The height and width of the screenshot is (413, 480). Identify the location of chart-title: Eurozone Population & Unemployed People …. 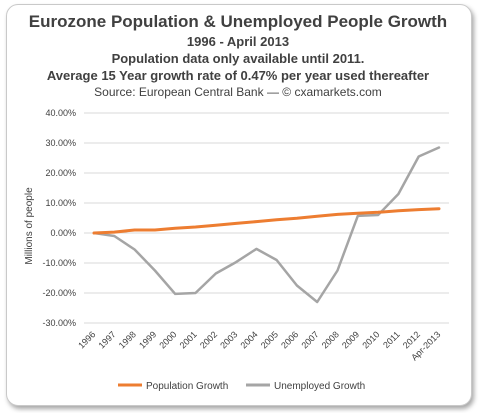
(238, 21).